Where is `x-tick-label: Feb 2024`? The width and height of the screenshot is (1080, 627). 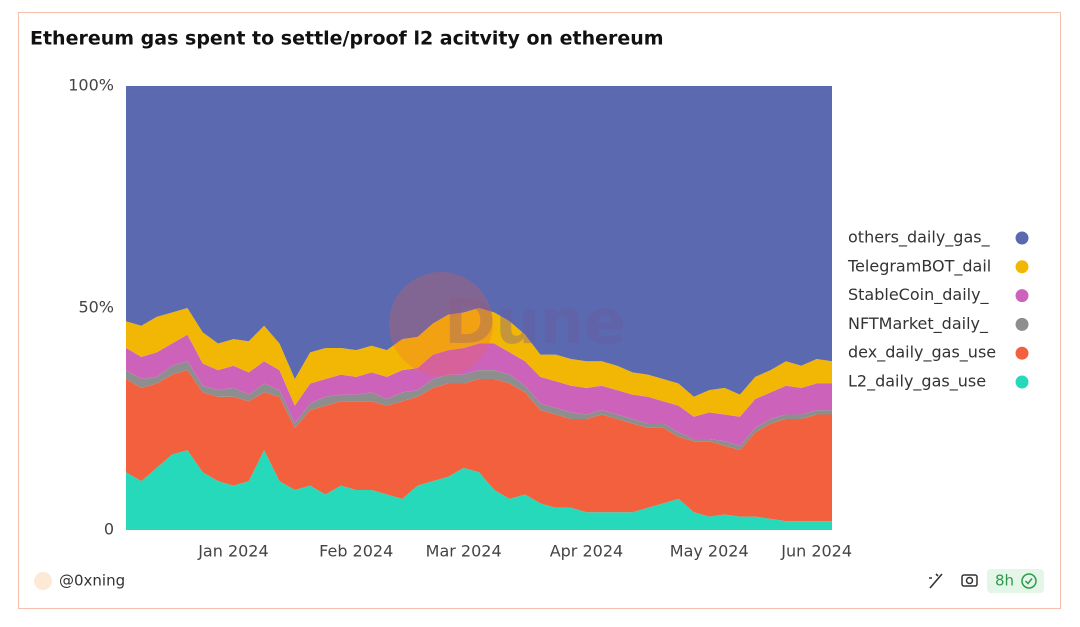
x-tick-label: Feb 2024 is located at coordinates (356, 551).